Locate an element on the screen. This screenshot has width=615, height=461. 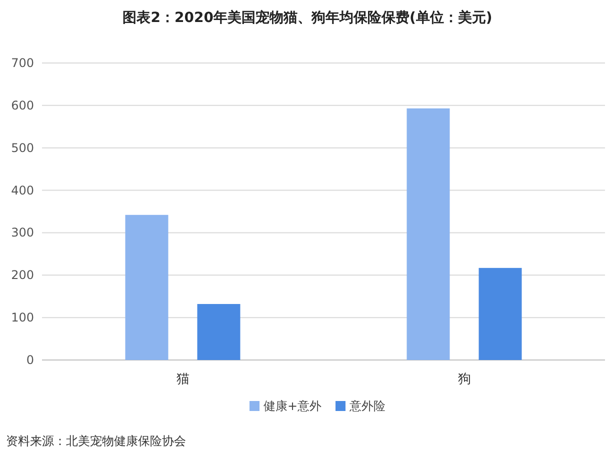
legend-label: 意外险 is located at coordinates (367, 406).